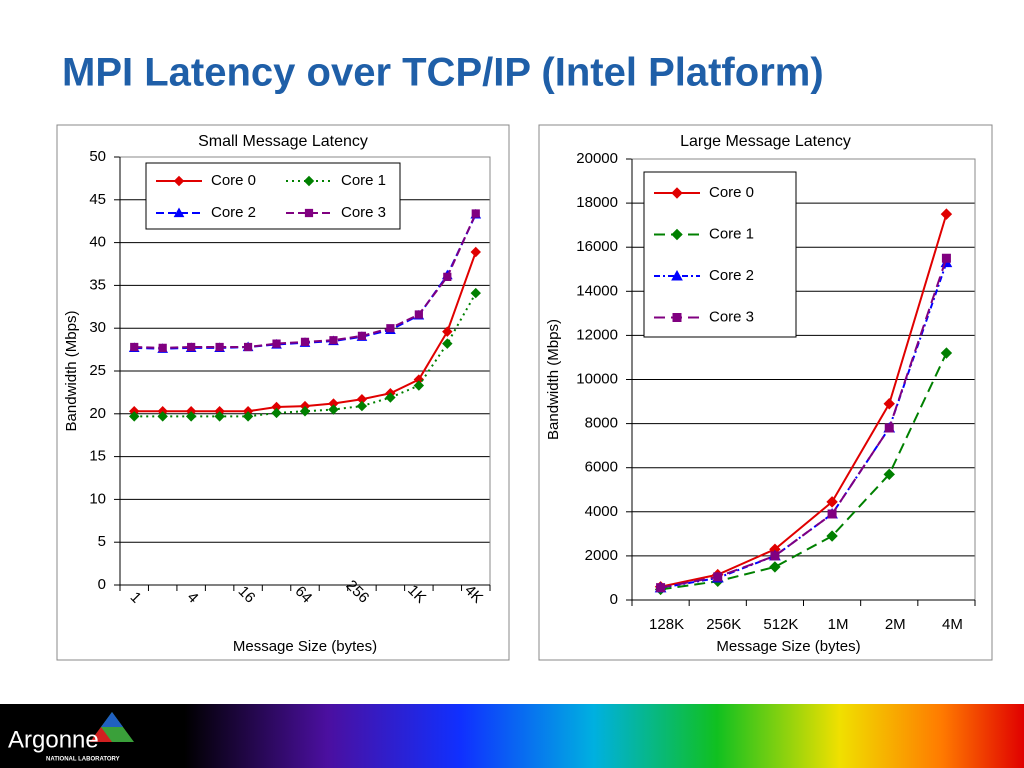 The height and width of the screenshot is (768, 1024). What do you see at coordinates (97, 327) in the screenshot?
I see `y-tick-label: 30` at bounding box center [97, 327].